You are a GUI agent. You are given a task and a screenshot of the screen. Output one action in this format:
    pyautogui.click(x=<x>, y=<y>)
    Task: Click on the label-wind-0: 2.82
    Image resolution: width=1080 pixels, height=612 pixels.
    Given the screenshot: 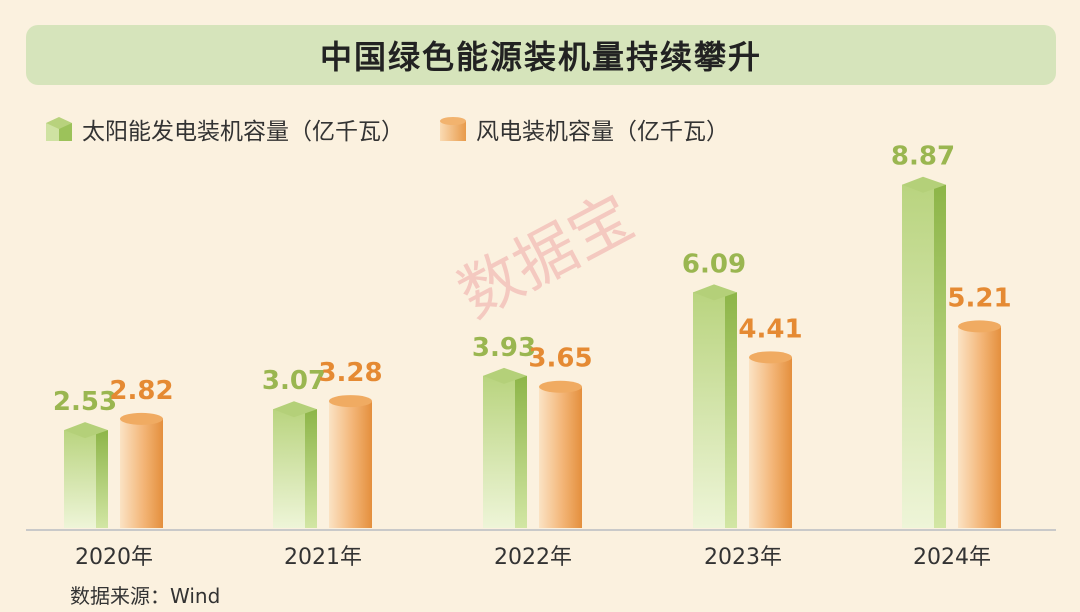 What is the action you would take?
    pyautogui.click(x=141, y=391)
    